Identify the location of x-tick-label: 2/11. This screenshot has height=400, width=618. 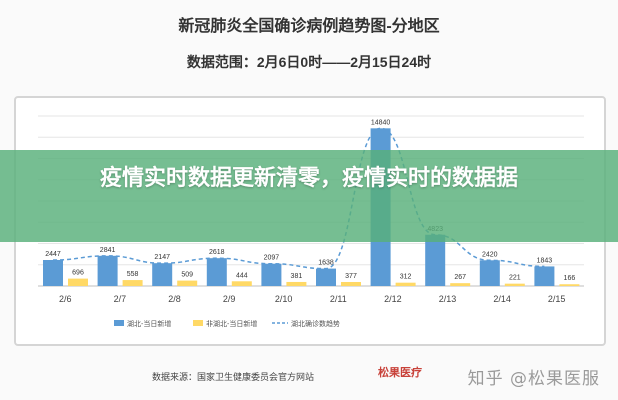
(338, 299).